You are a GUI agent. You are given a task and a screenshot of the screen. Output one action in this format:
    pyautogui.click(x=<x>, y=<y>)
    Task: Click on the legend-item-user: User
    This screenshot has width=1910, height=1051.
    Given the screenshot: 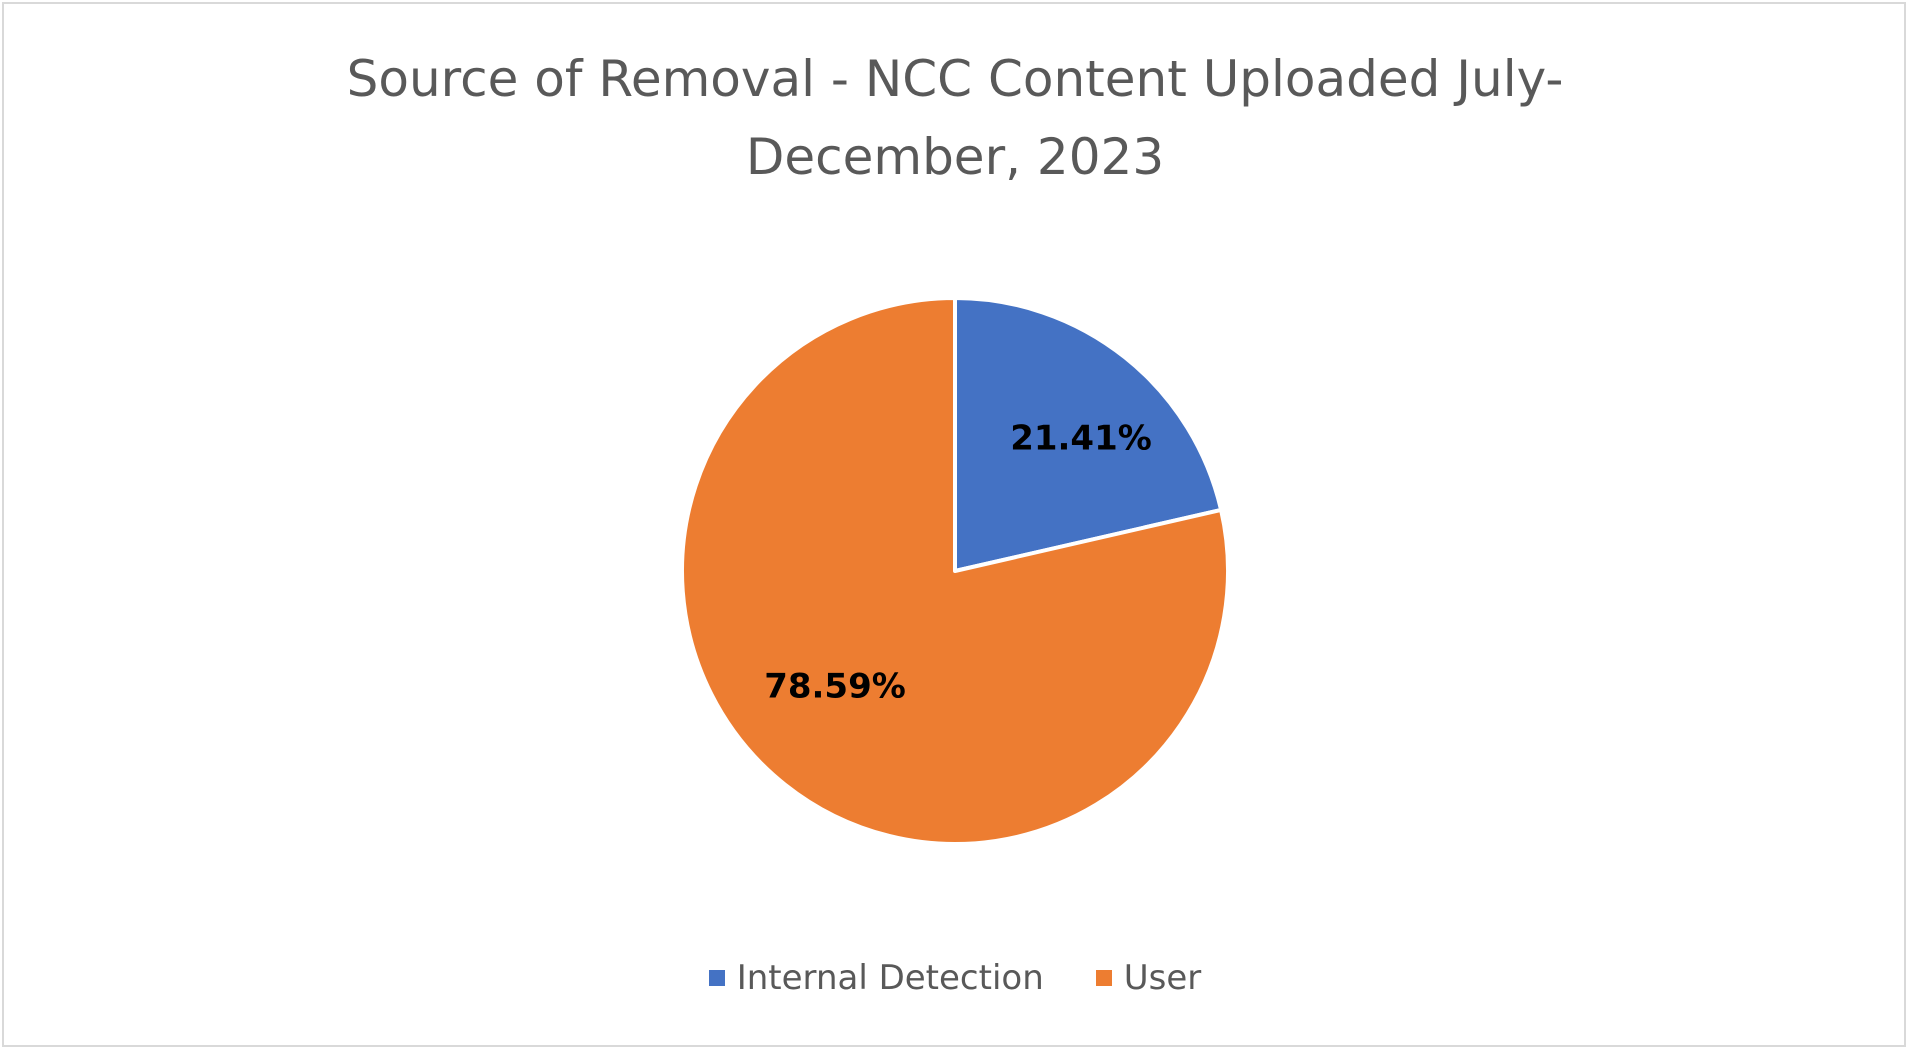 What is the action you would take?
    pyautogui.click(x=1148, y=978)
    